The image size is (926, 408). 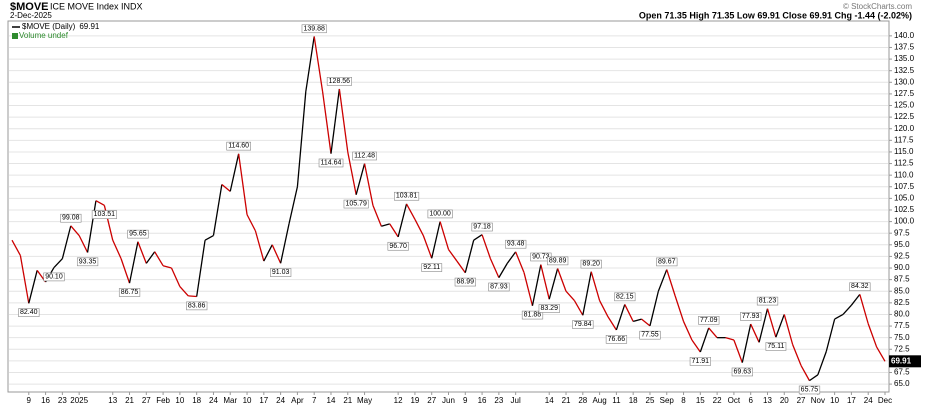 What do you see at coordinates (45, 400) in the screenshot?
I see `x-tick-label: 16` at bounding box center [45, 400].